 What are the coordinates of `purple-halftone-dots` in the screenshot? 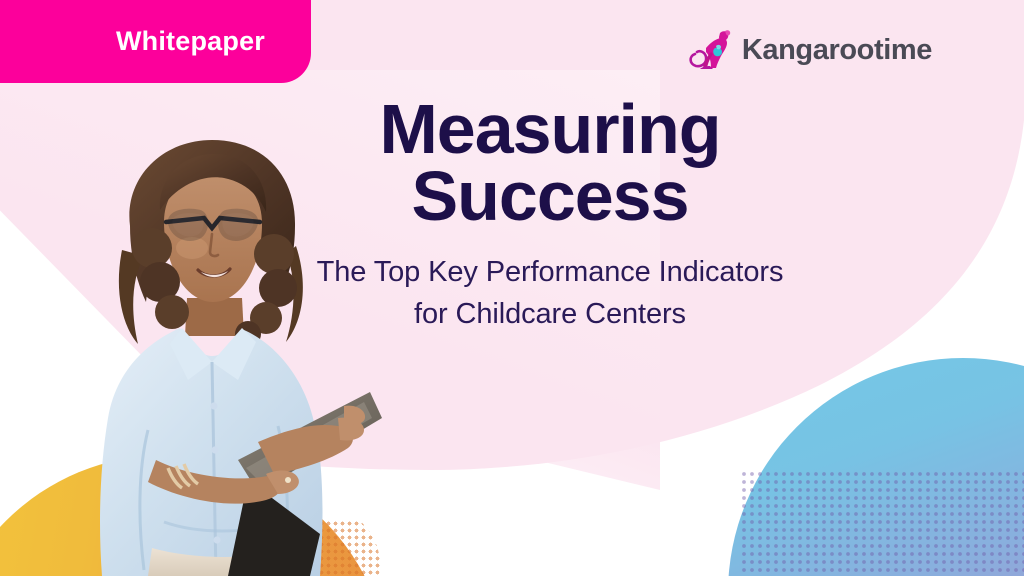 It's located at (882, 523).